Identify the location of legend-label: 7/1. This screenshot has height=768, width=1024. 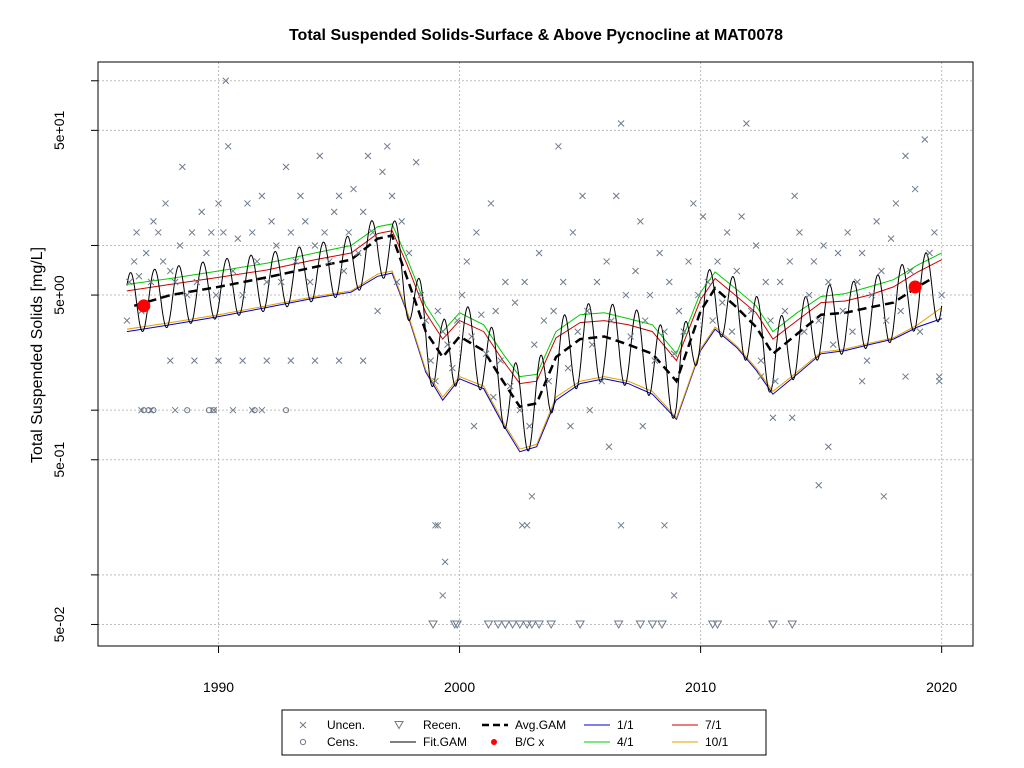
(713, 725).